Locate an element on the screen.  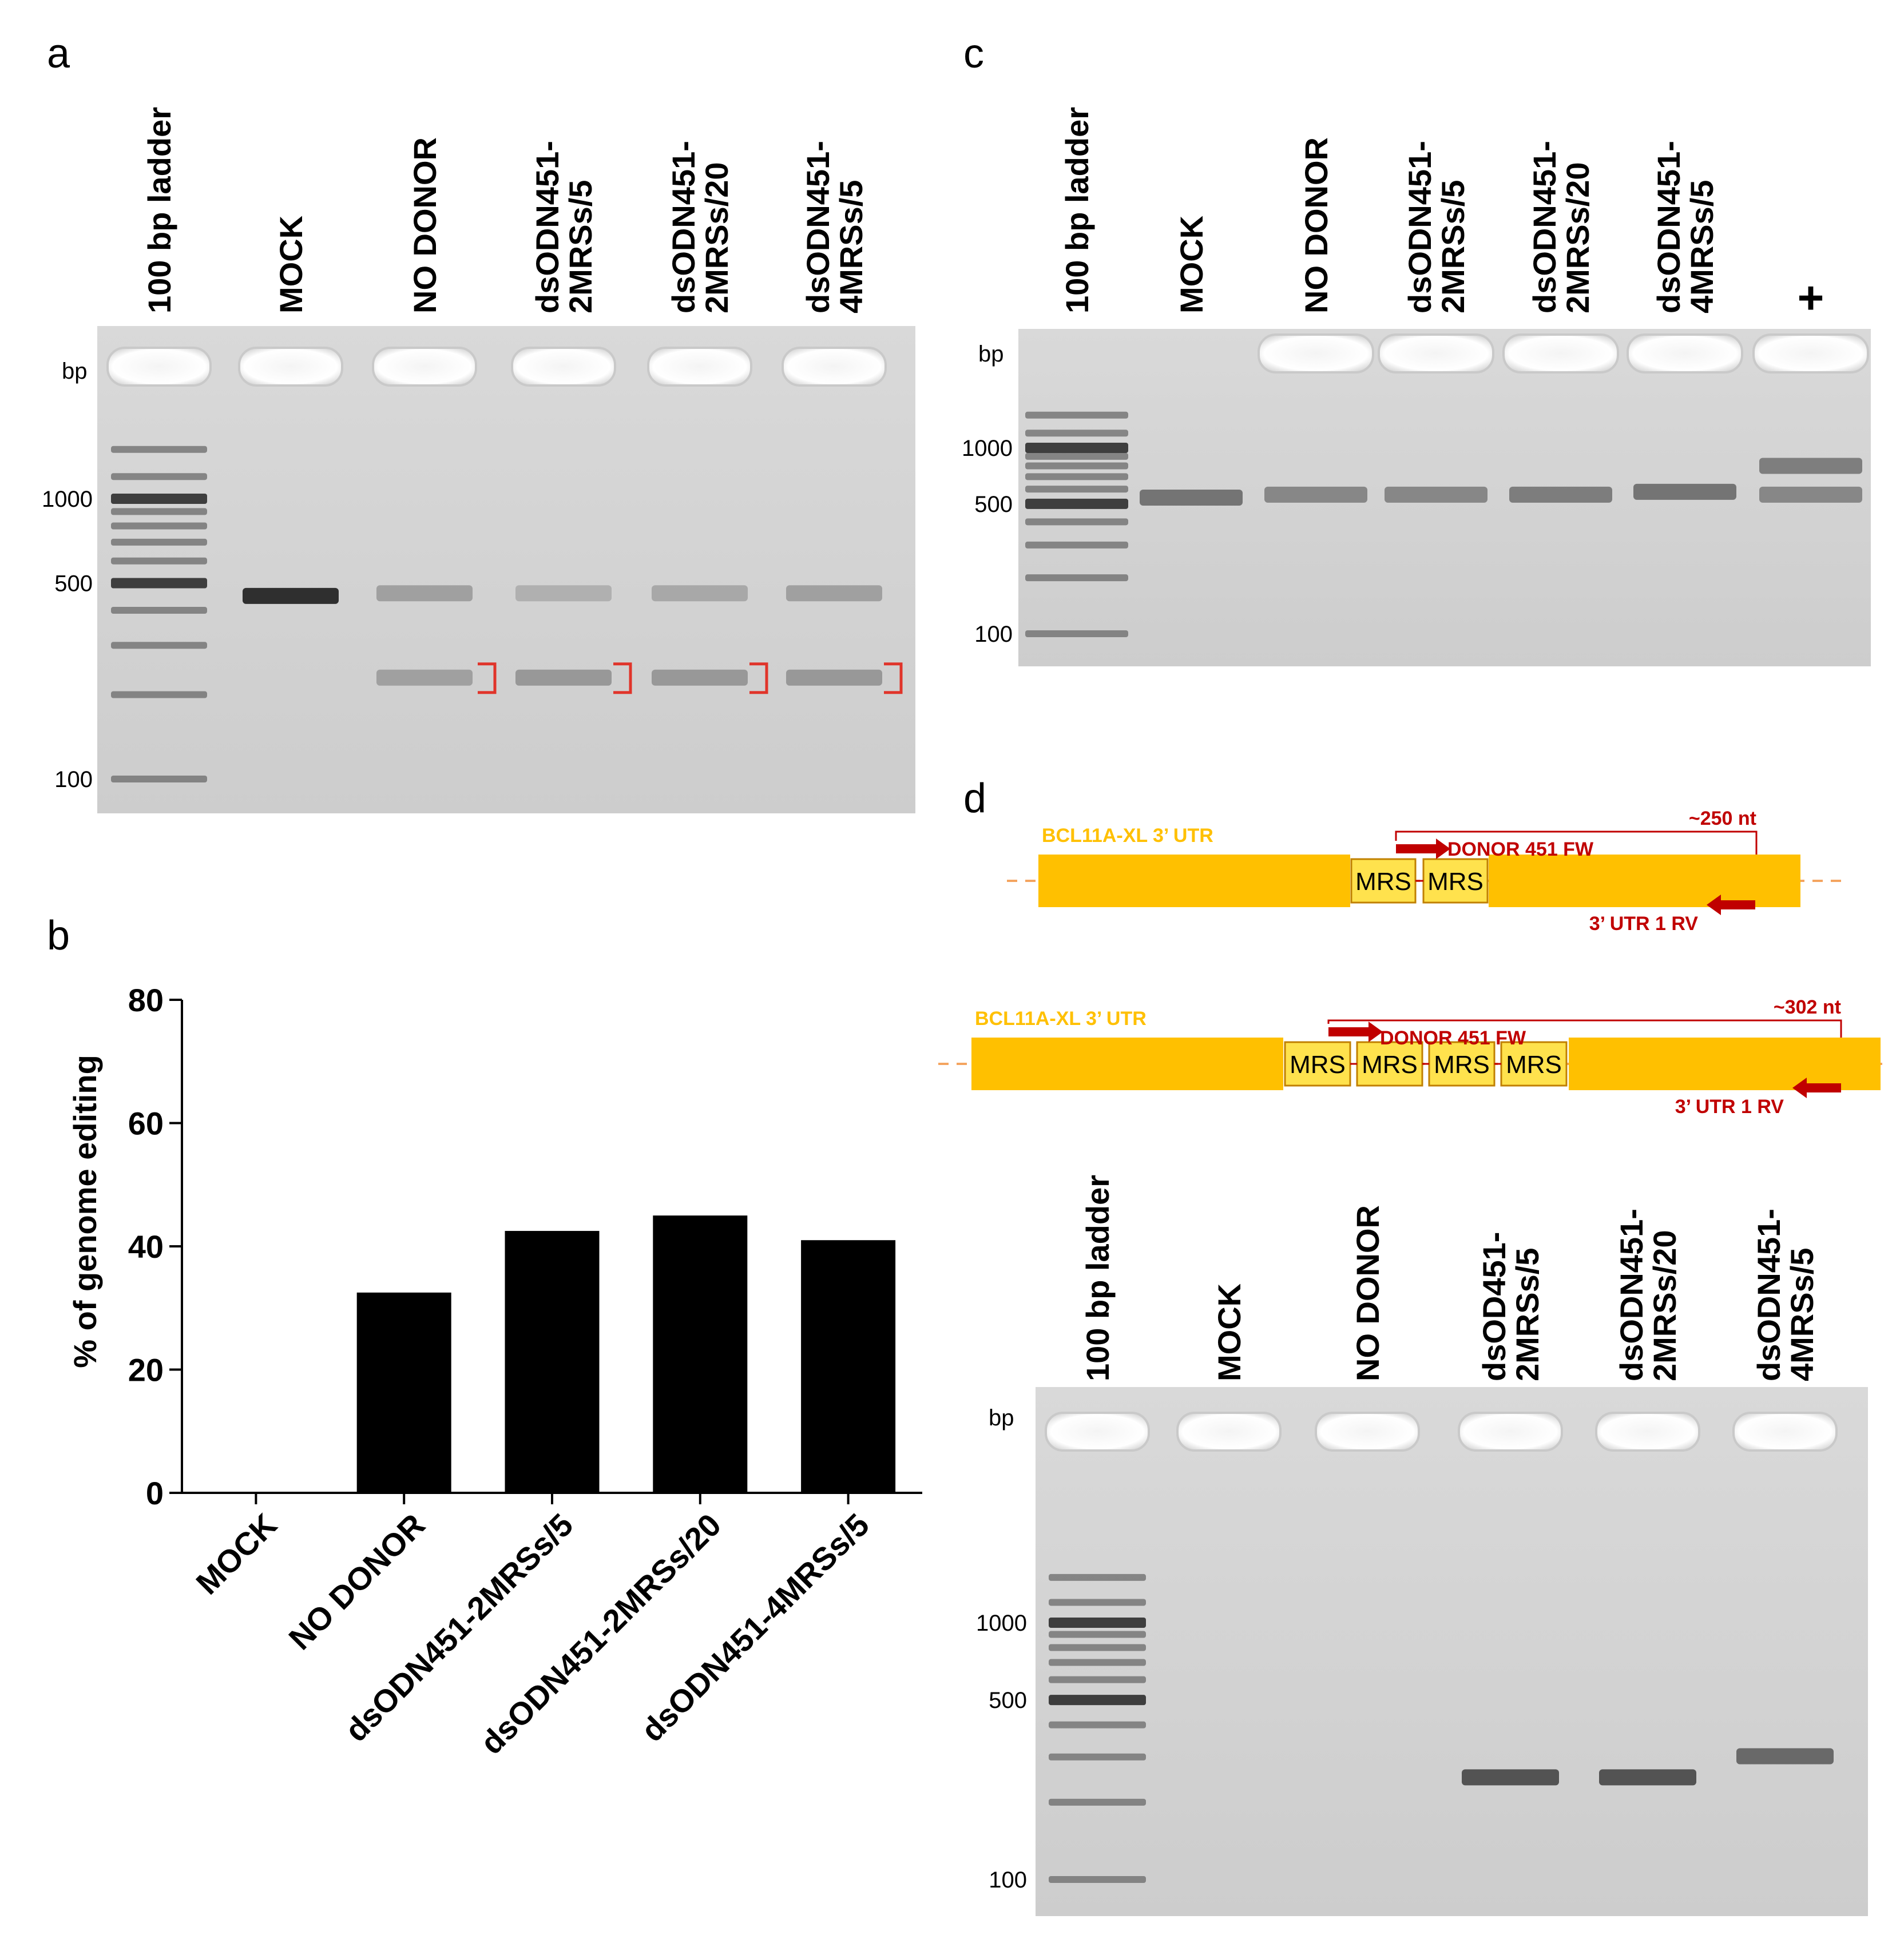
panel-letter-a: a is located at coordinates (58, 54).